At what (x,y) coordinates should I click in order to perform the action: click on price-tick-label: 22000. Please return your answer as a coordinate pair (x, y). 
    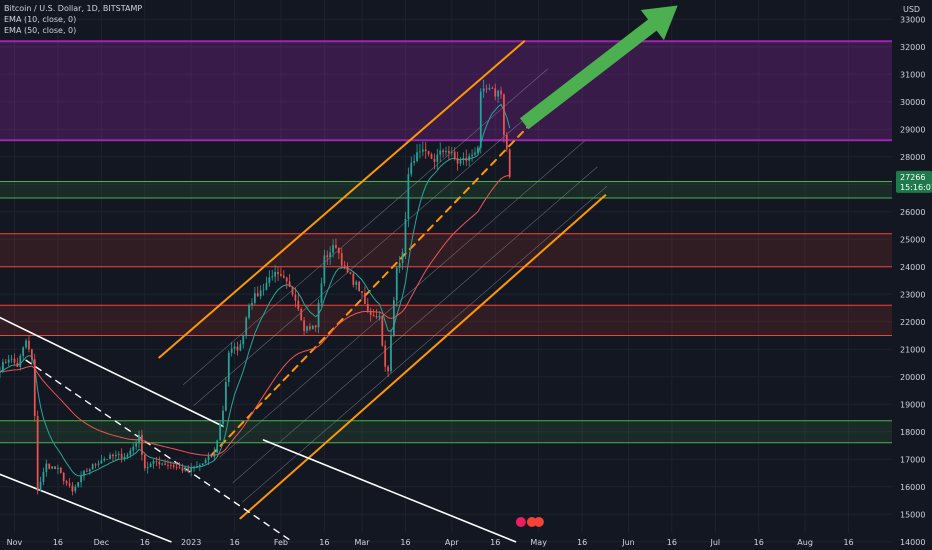
    Looking at the image, I should click on (912, 322).